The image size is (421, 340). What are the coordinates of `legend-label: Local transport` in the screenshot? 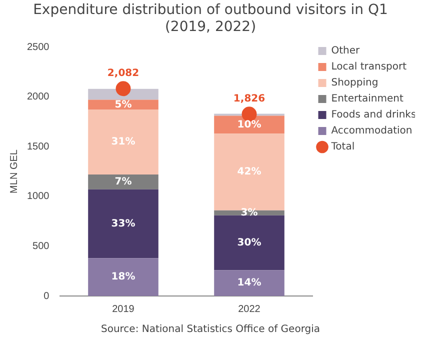 It's located at (369, 67).